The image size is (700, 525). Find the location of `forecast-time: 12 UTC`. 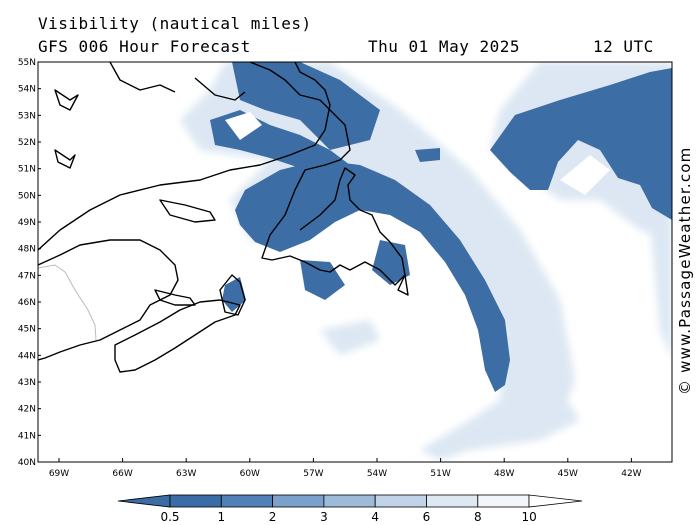

forecast-time: 12 UTC is located at coordinates (623, 46).